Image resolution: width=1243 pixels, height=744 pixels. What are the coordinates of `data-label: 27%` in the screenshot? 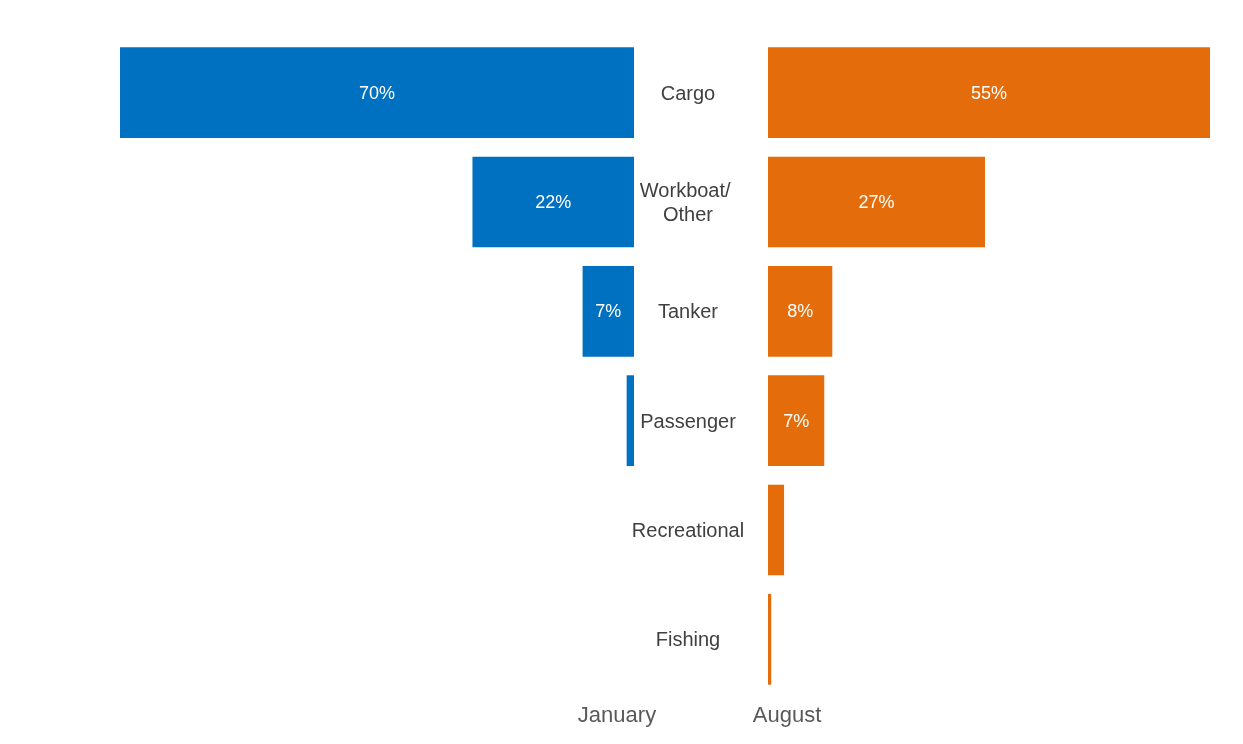 It's located at (876, 202).